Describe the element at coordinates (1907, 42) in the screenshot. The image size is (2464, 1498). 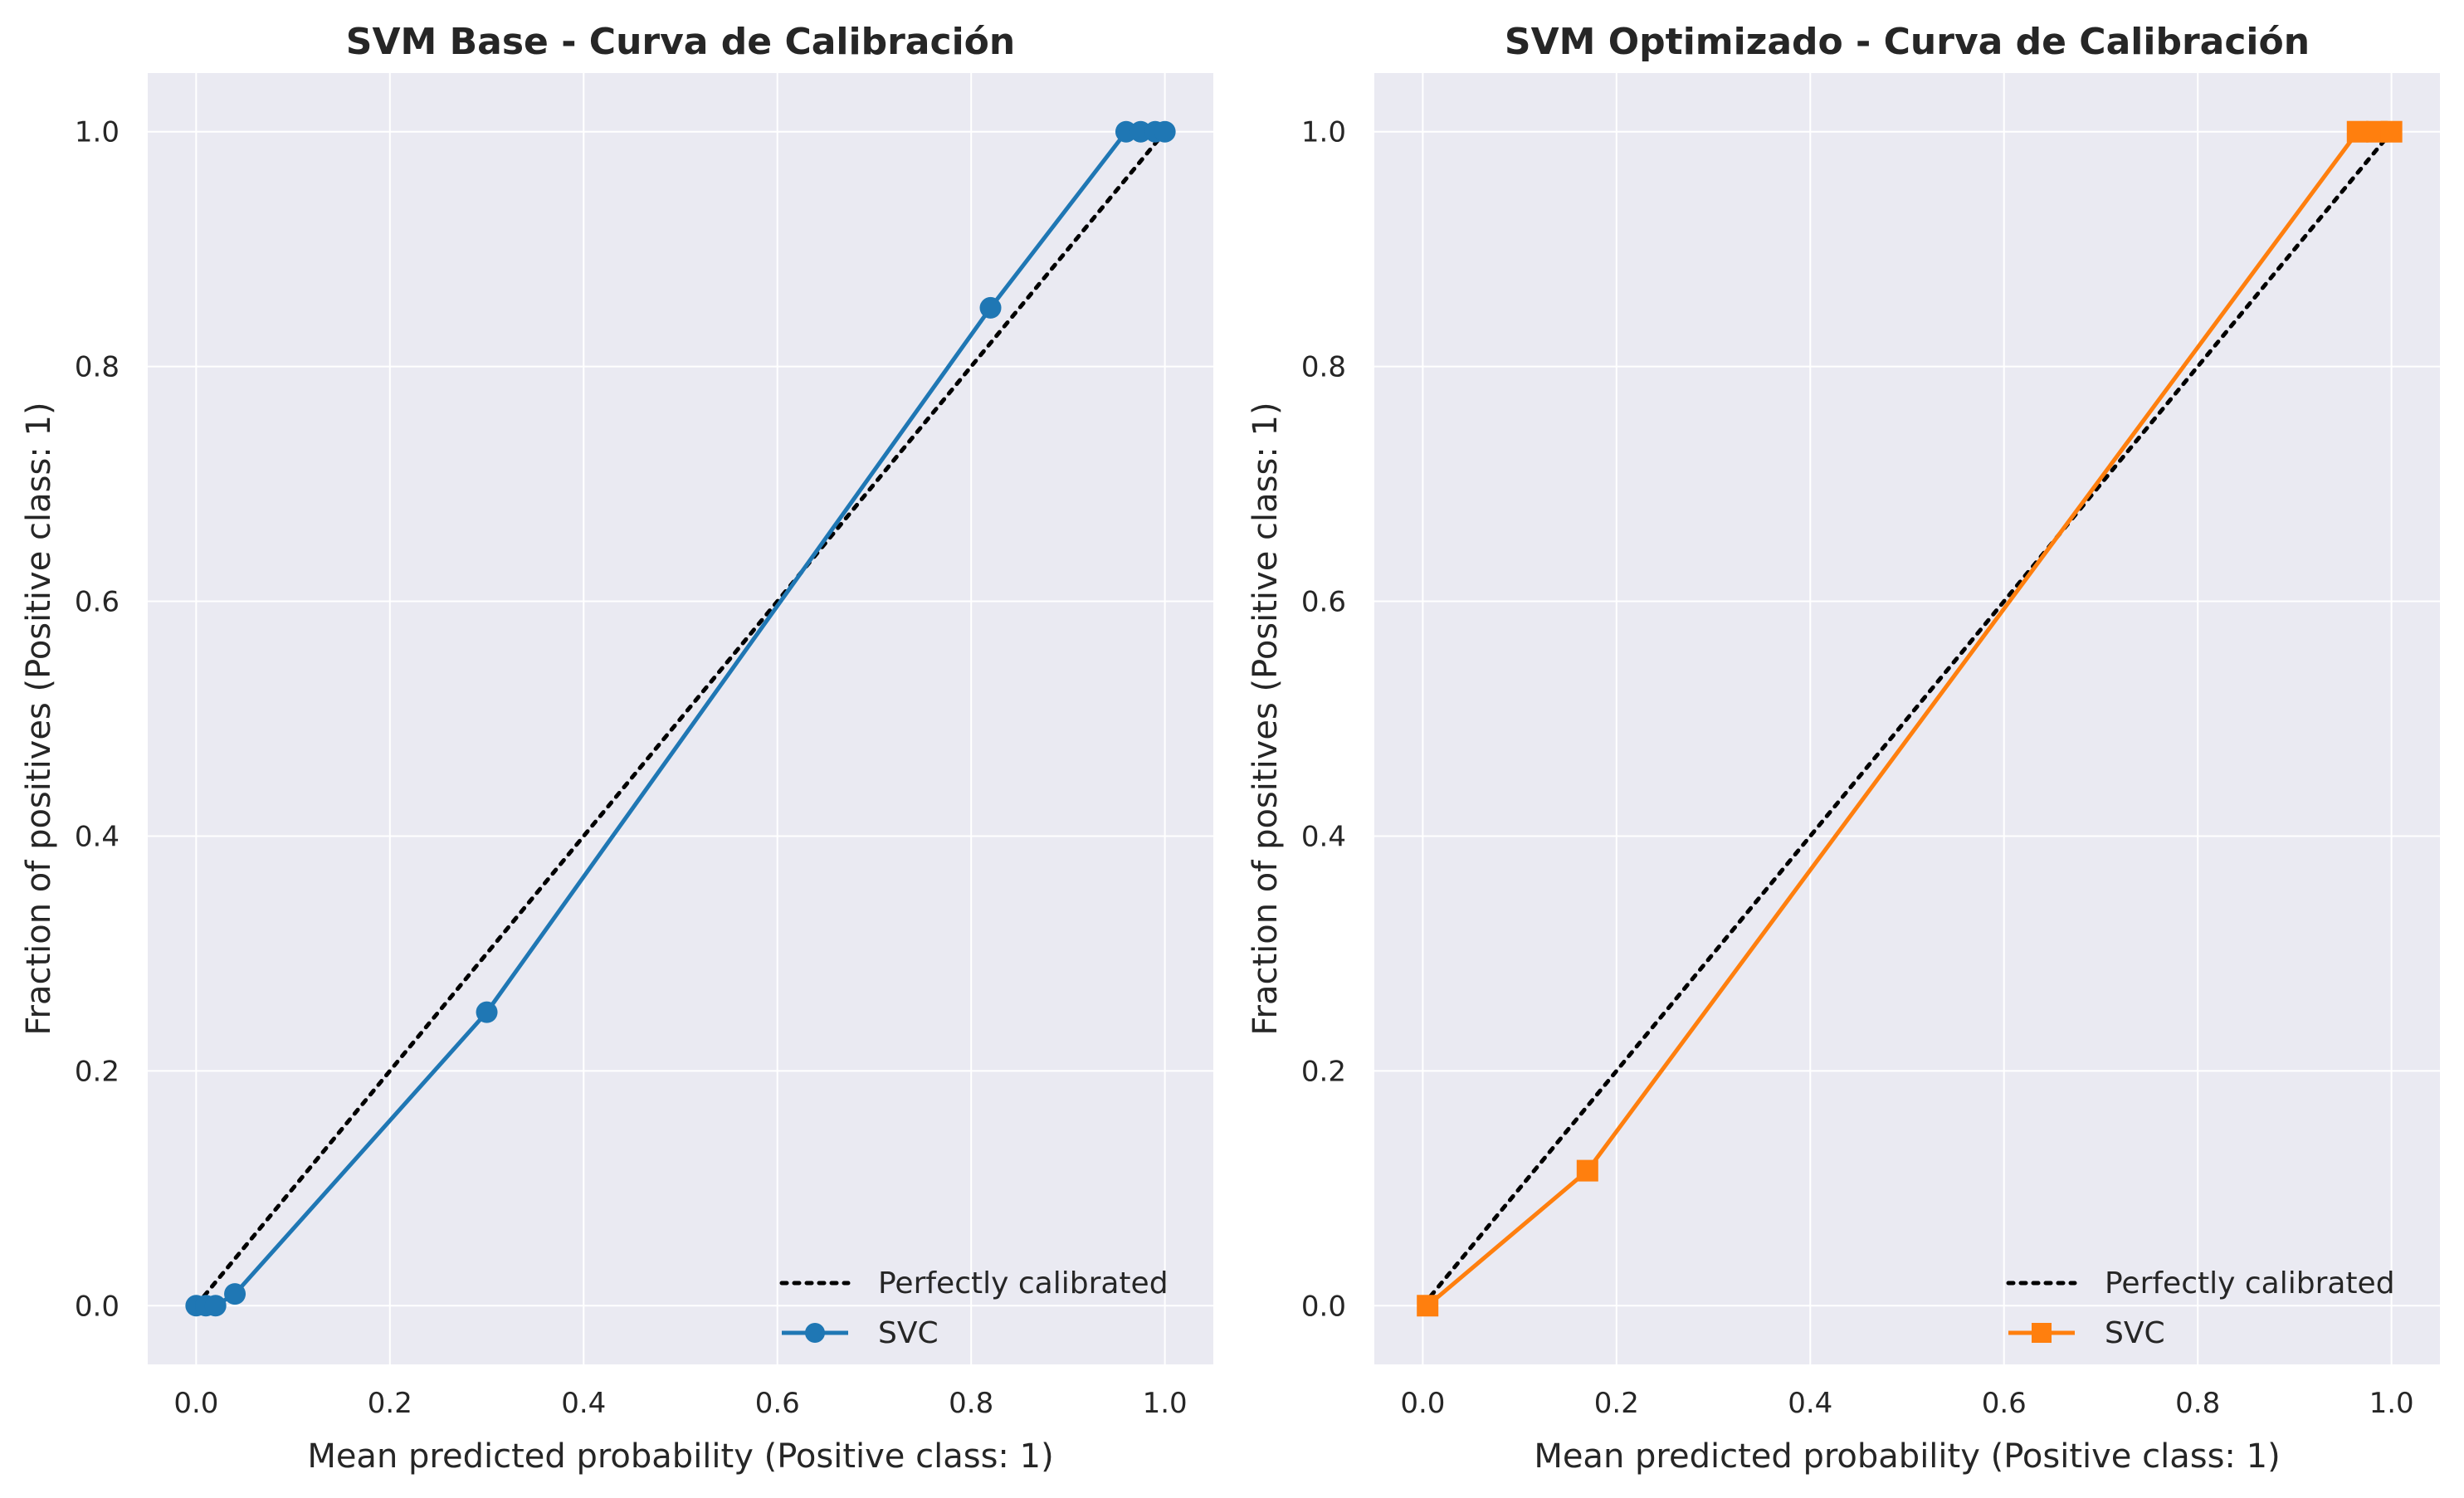
I see `chart-title: SVM Optimizado - Curva de Calibración` at that location.